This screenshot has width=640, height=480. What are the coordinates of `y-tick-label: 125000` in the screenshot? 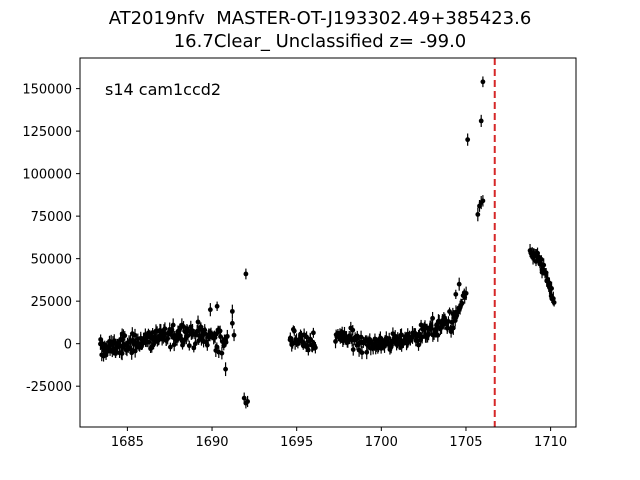 It's located at (47, 132).